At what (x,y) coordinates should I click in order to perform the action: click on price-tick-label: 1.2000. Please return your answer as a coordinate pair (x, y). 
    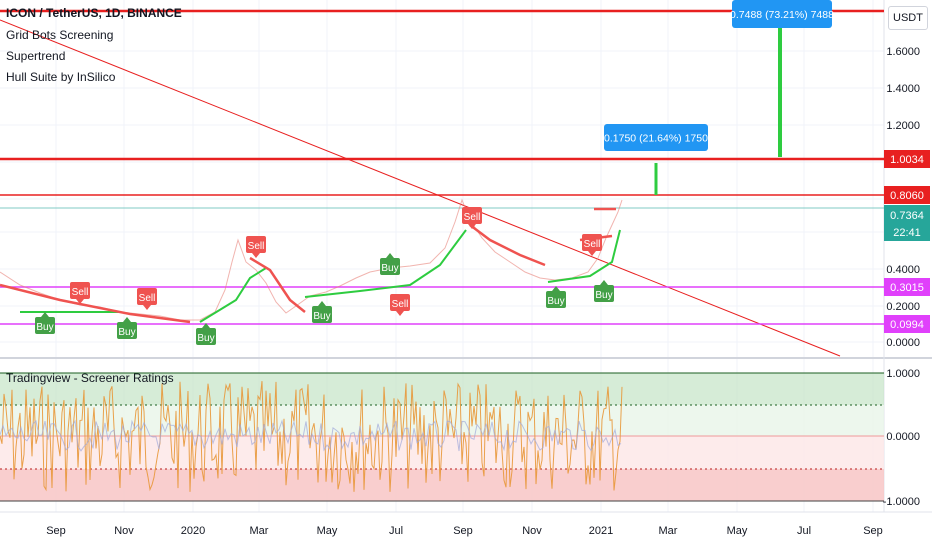
    Looking at the image, I should click on (903, 126).